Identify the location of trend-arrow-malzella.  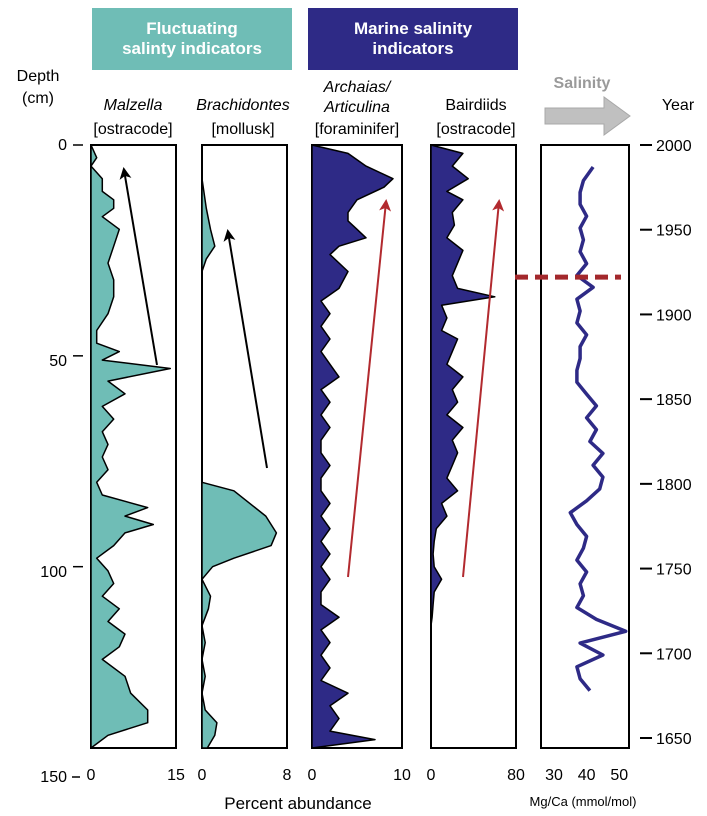
(138, 266).